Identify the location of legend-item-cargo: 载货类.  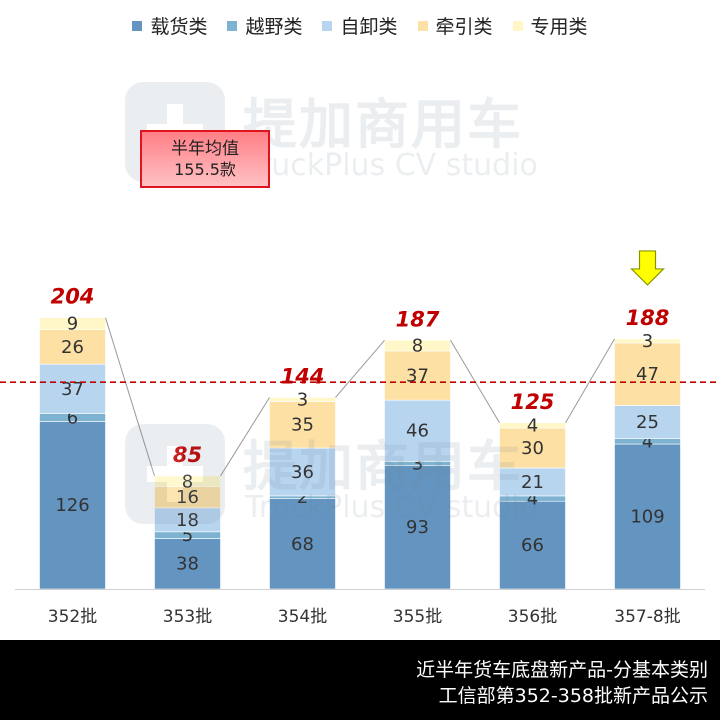
(169, 25).